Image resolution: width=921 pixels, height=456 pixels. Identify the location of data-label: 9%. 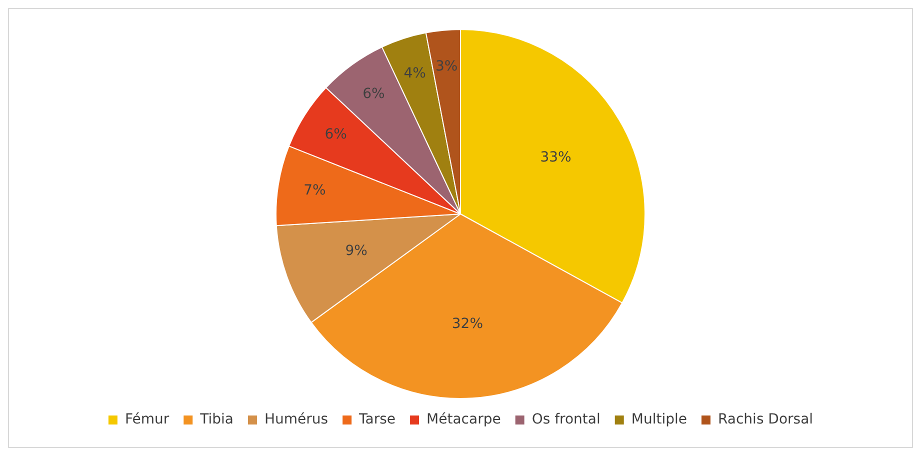
(356, 251).